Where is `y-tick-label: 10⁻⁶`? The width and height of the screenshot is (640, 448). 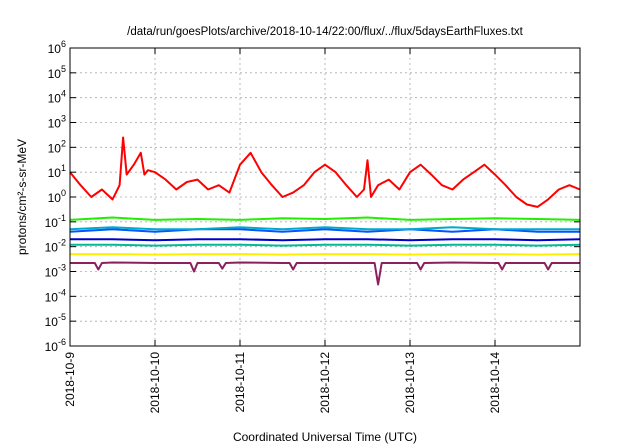 y-tick-label: 10⁻⁶ is located at coordinates (55, 345).